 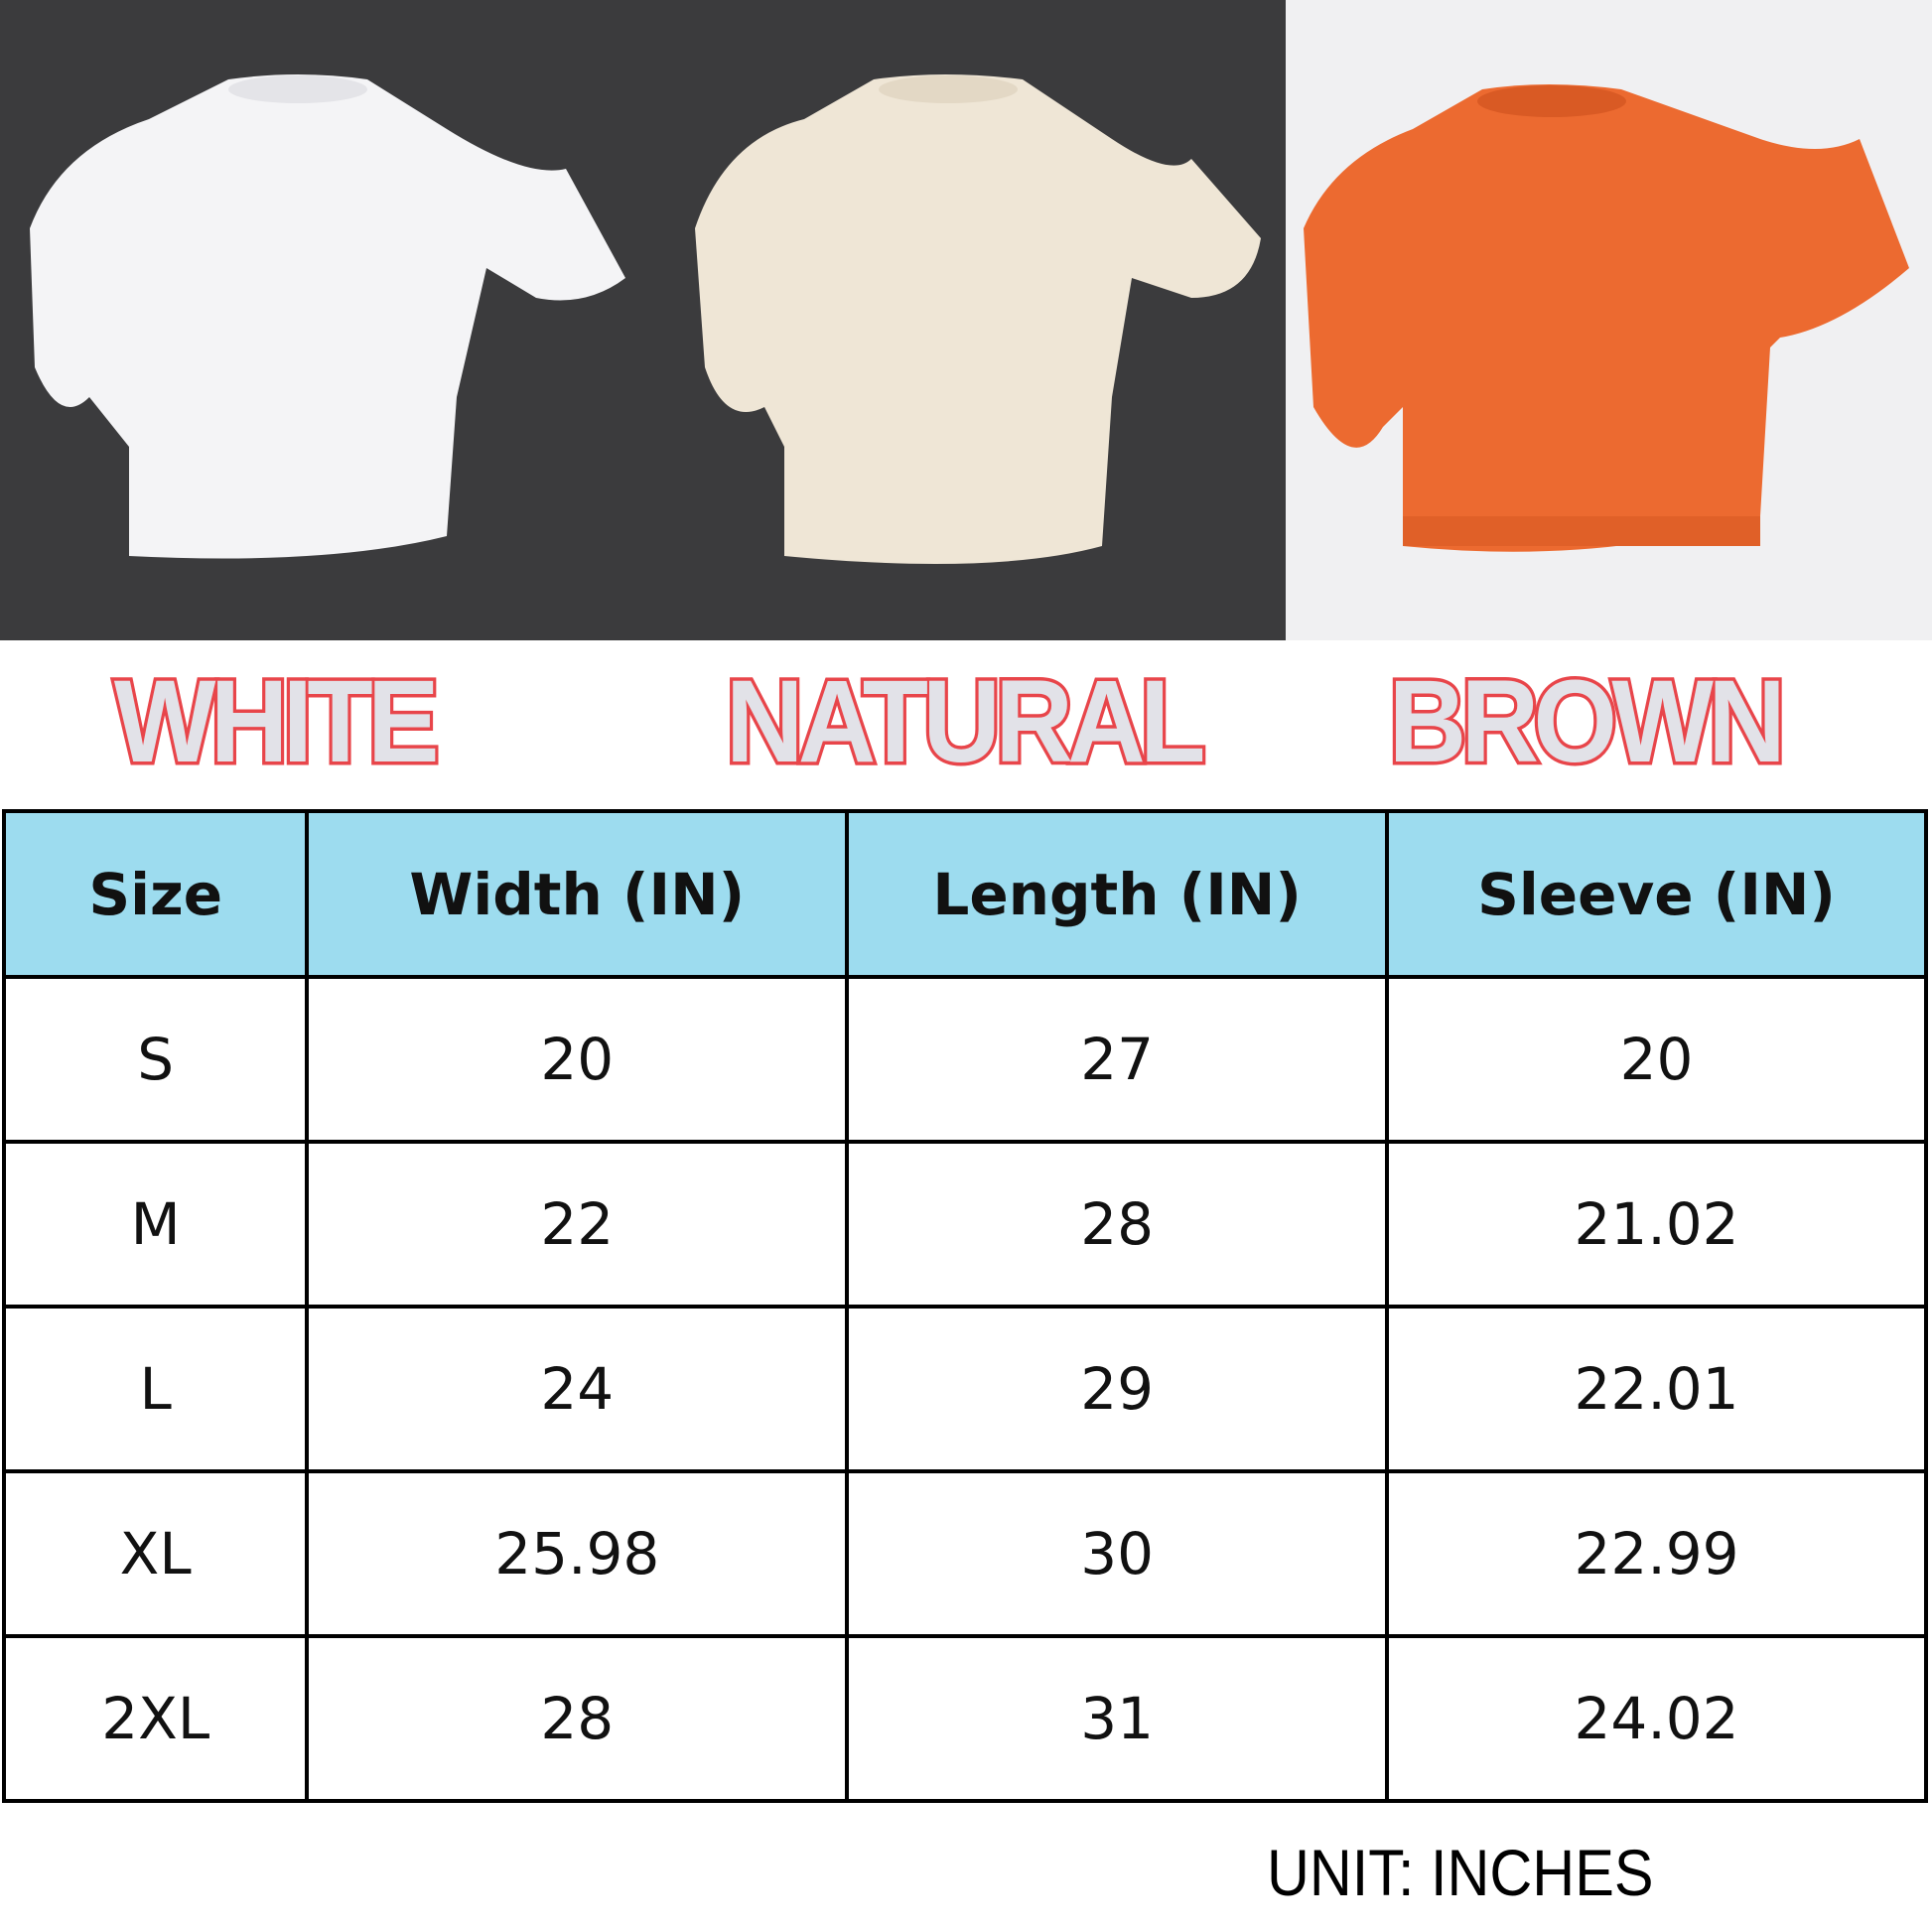 What do you see at coordinates (577, 1225) in the screenshot?
I see `cell-width: 22` at bounding box center [577, 1225].